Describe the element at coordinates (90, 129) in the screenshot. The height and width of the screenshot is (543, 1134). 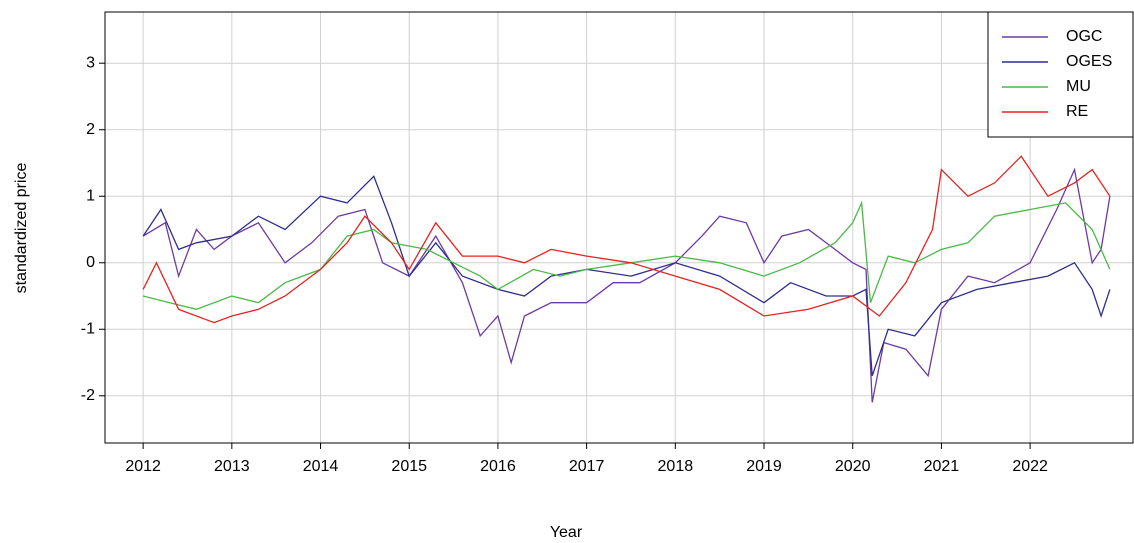
I see `y-tick-label: 2` at that location.